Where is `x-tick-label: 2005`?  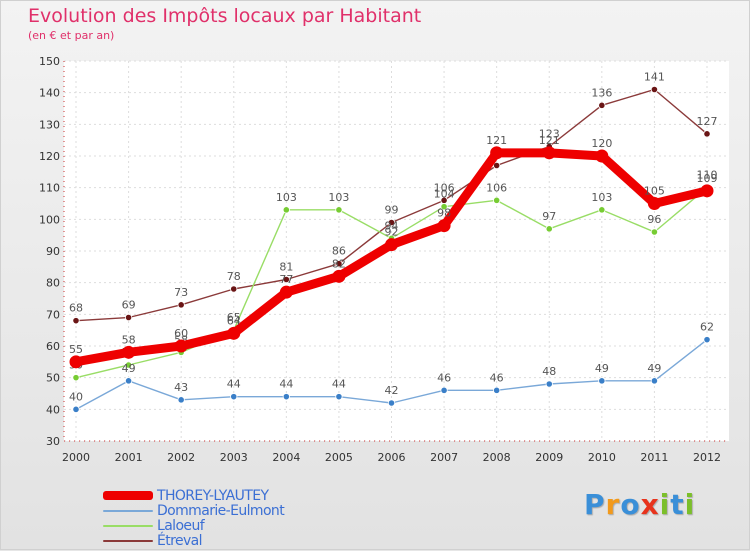
x-tick-label: 2005 is located at coordinates (339, 457).